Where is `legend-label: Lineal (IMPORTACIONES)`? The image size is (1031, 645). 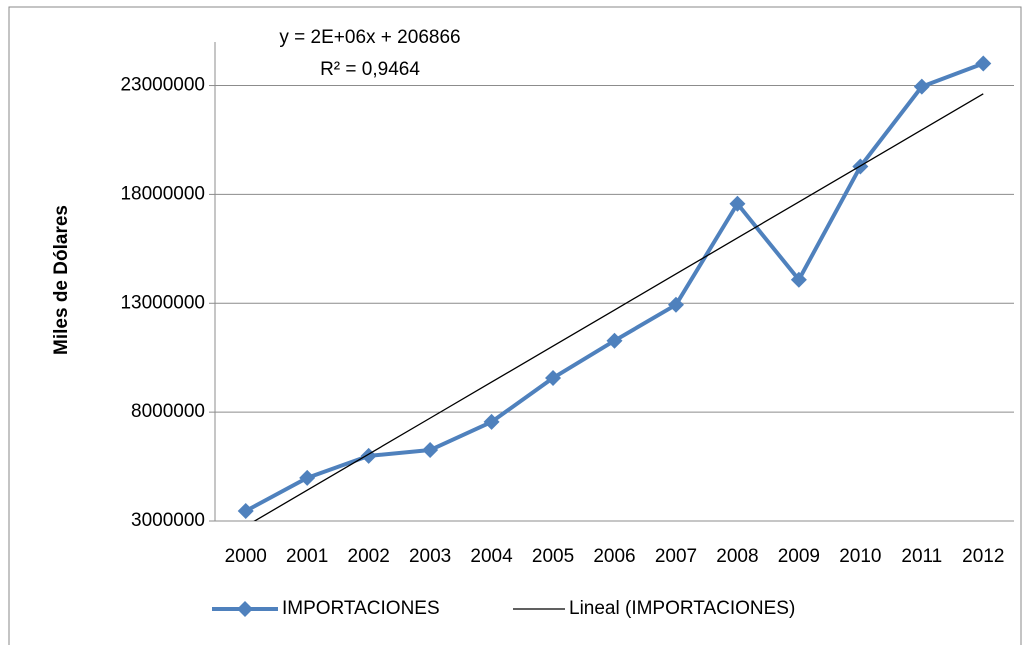 legend-label: Lineal (IMPORTACIONES) is located at coordinates (682, 608).